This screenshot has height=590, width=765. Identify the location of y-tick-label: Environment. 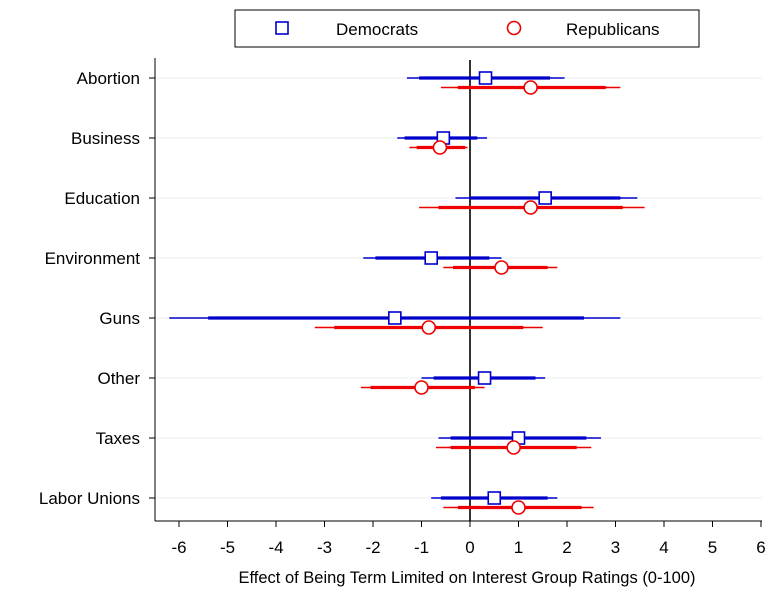
(93, 258).